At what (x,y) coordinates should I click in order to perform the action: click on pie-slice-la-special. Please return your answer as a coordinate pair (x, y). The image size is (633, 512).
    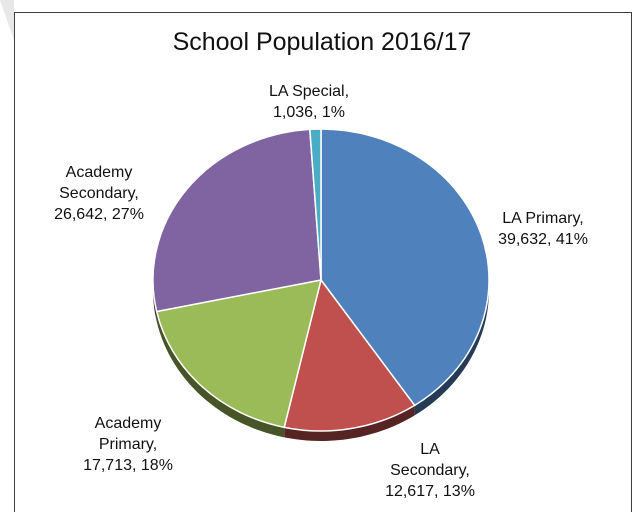
    Looking at the image, I should click on (315, 204).